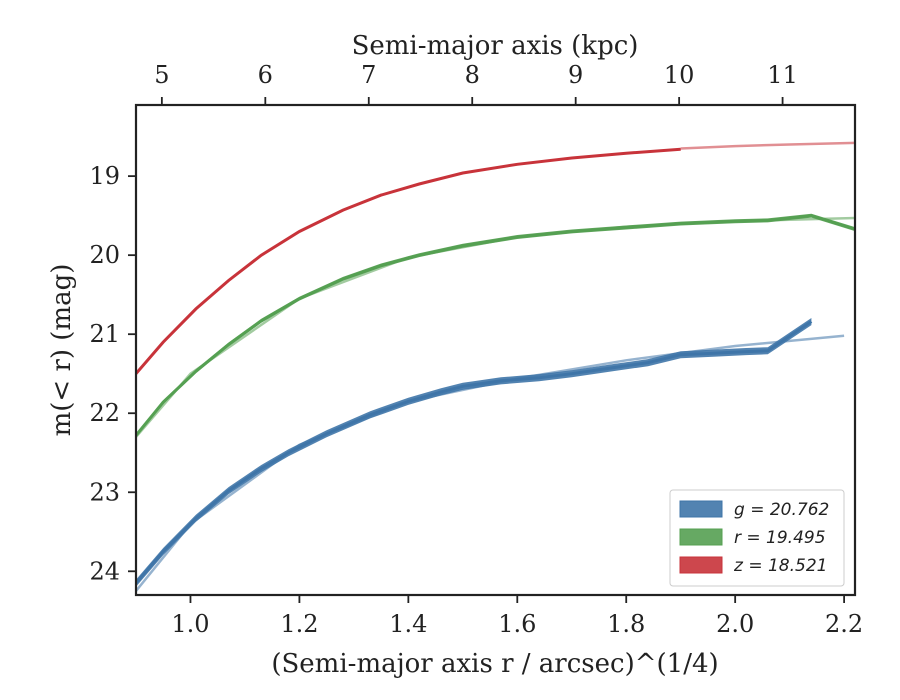 This screenshot has height=700, width=900. I want to click on top-axis-title: Semi-major axis (kpc), so click(495, 46).